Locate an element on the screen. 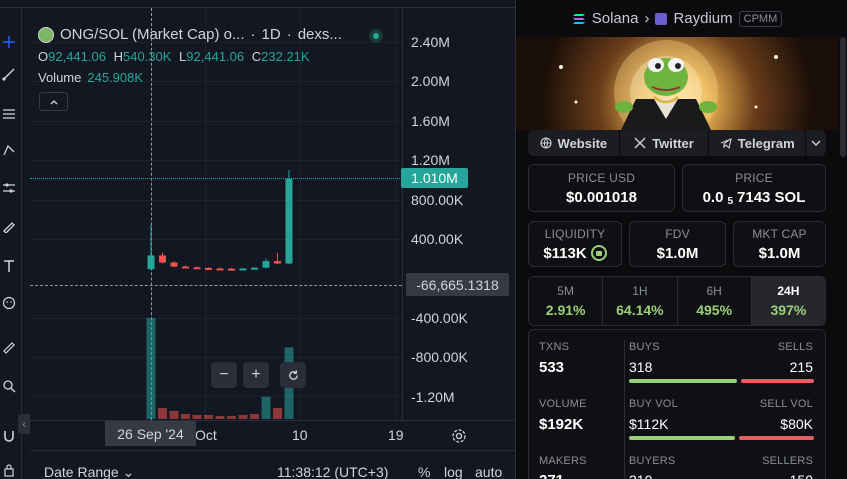  x-tick-label: 19 is located at coordinates (396, 435).